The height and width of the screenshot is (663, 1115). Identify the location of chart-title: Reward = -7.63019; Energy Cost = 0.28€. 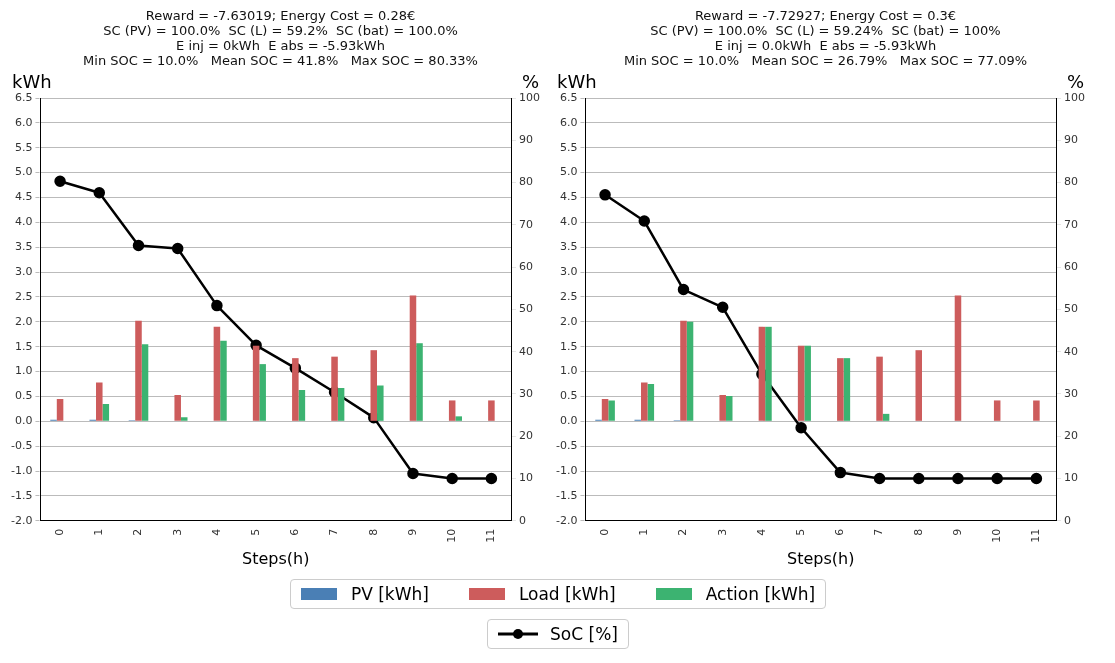
(280, 15).